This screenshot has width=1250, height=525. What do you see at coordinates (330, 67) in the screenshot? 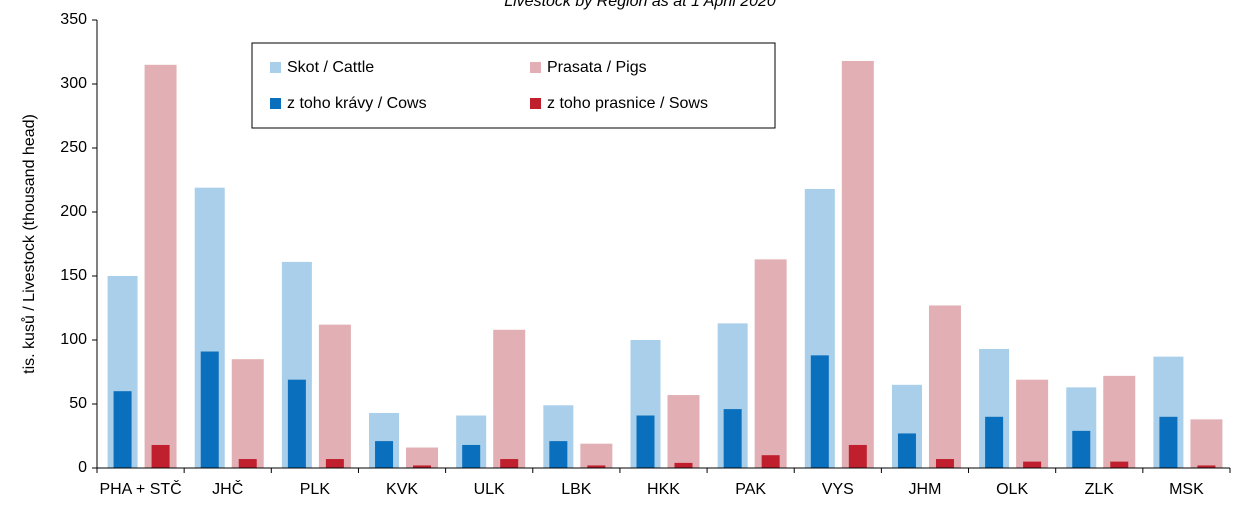
I see `legend-label: Skot / Cattle` at bounding box center [330, 67].